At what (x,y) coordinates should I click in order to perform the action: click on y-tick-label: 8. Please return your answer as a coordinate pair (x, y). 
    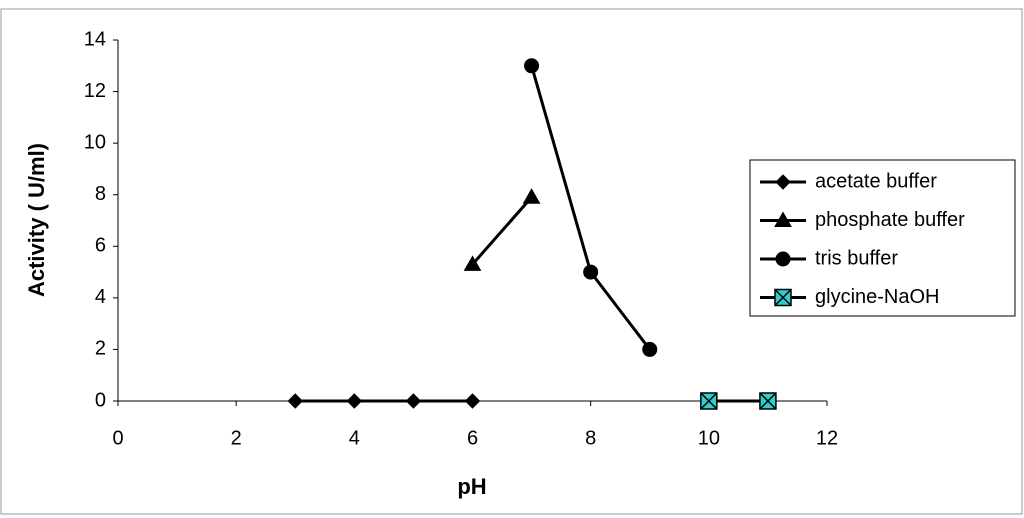
    Looking at the image, I should click on (100, 194).